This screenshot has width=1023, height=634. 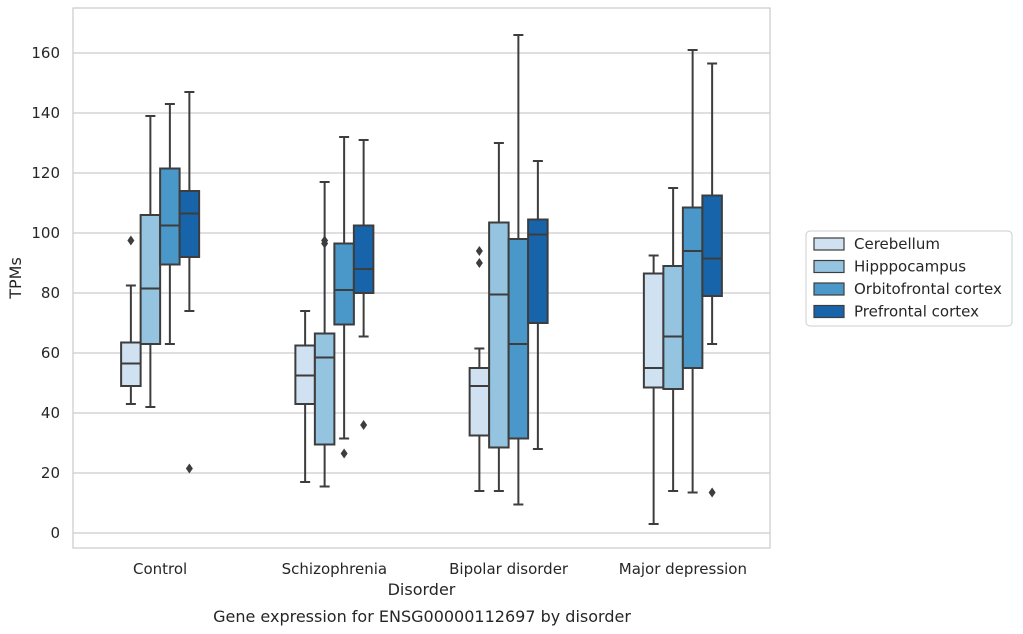 What do you see at coordinates (50, 293) in the screenshot?
I see `y-tick-label: 80` at bounding box center [50, 293].